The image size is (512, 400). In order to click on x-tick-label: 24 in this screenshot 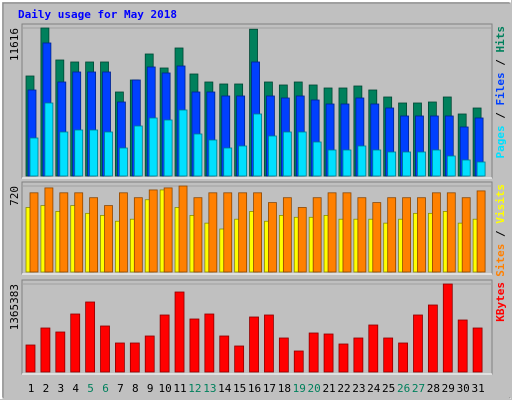, I will do `click(374, 388)`.